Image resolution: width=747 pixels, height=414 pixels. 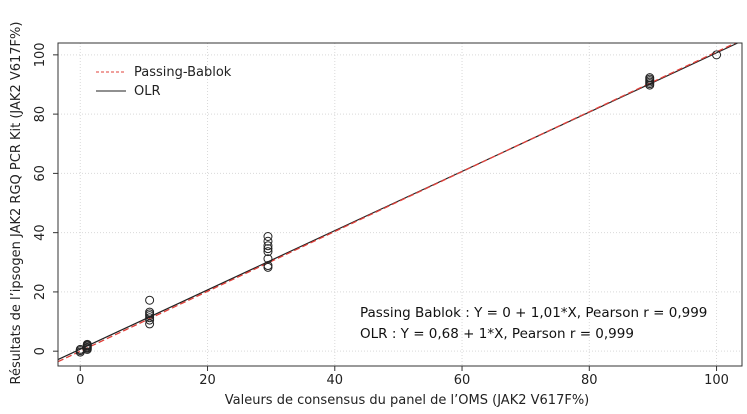 I want to click on legend-label-passing-bablok: Passing-Bablok, so click(x=183, y=72).